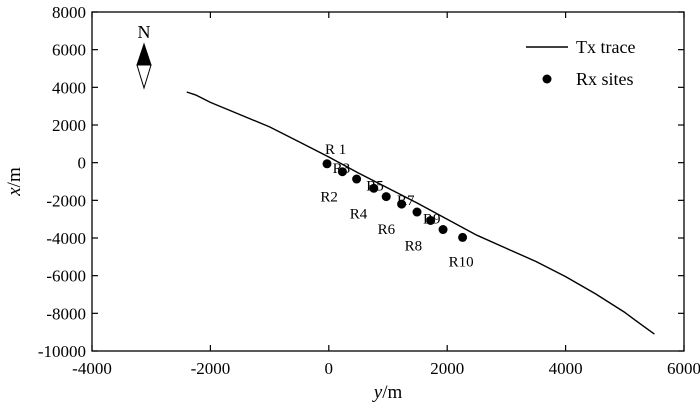 The width and height of the screenshot is (700, 406). Describe the element at coordinates (605, 79) in the screenshot. I see `legend-label: Rx sites` at that location.